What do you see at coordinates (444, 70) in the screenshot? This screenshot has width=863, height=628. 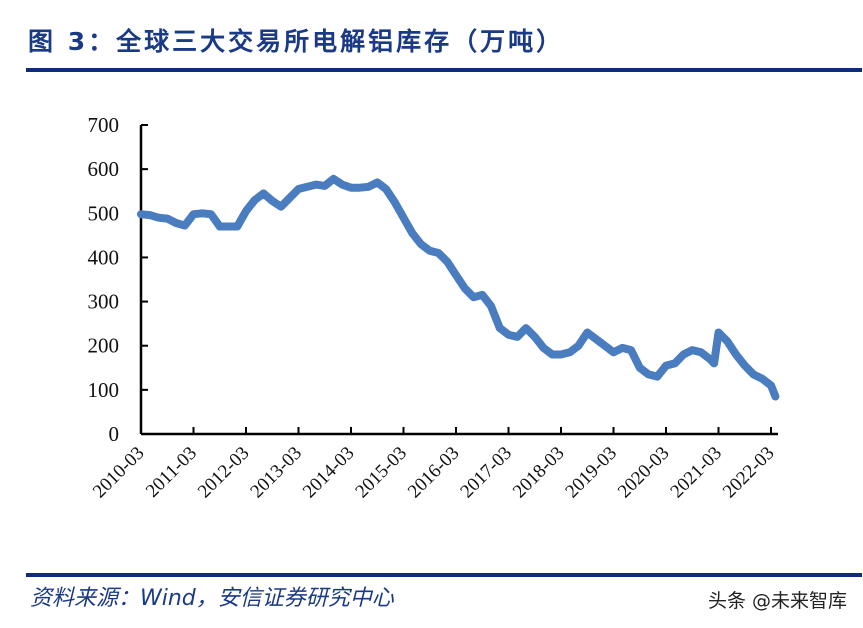 I see `header-divider` at bounding box center [444, 70].